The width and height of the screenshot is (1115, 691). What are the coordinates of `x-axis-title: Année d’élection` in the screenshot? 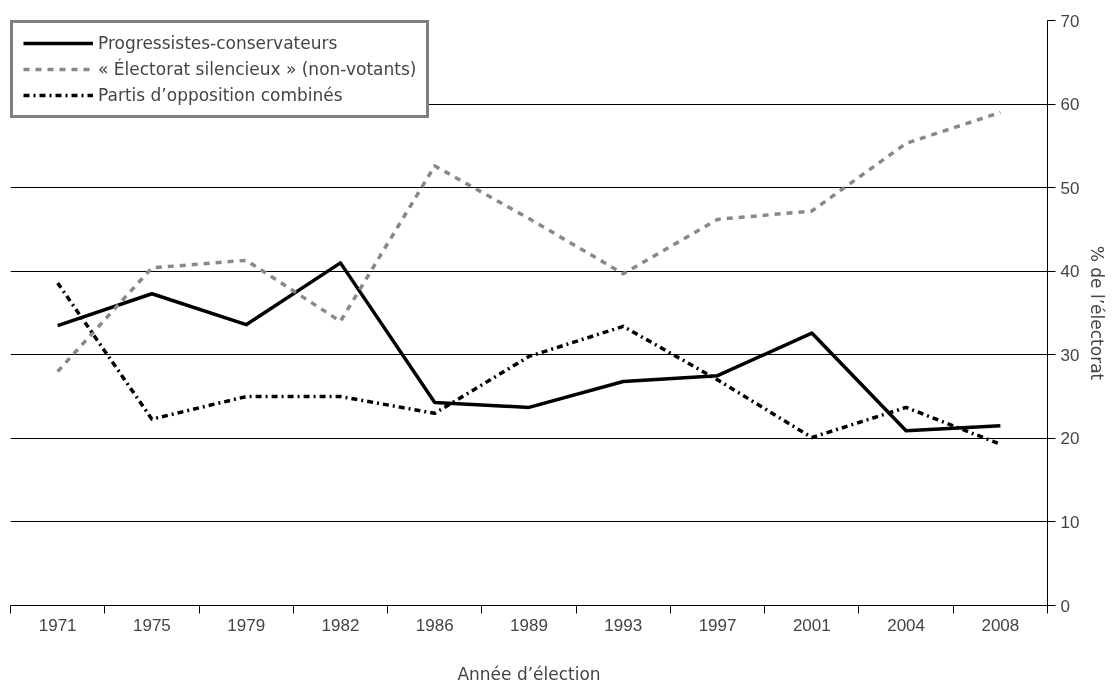 It's located at (529, 673).